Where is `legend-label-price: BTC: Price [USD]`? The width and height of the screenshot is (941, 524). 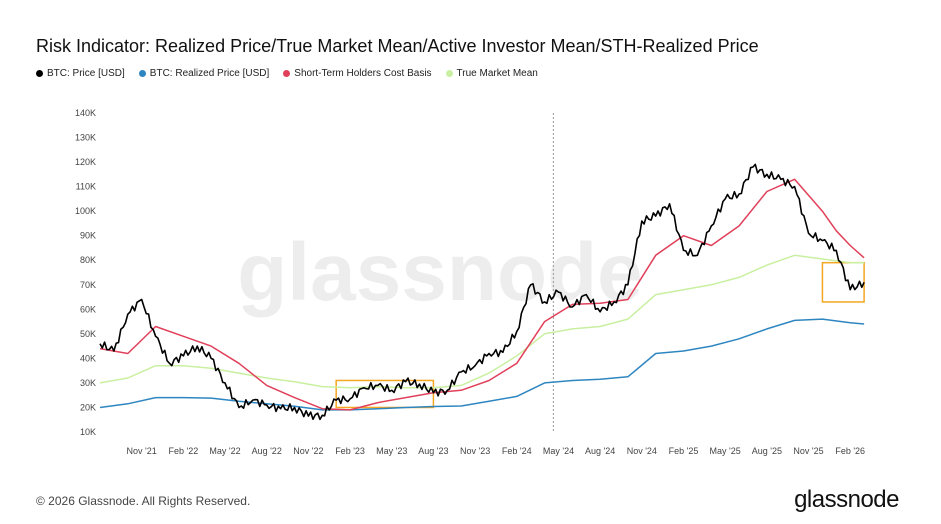
legend-label-price: BTC: Price [USD] is located at coordinates (86, 73).